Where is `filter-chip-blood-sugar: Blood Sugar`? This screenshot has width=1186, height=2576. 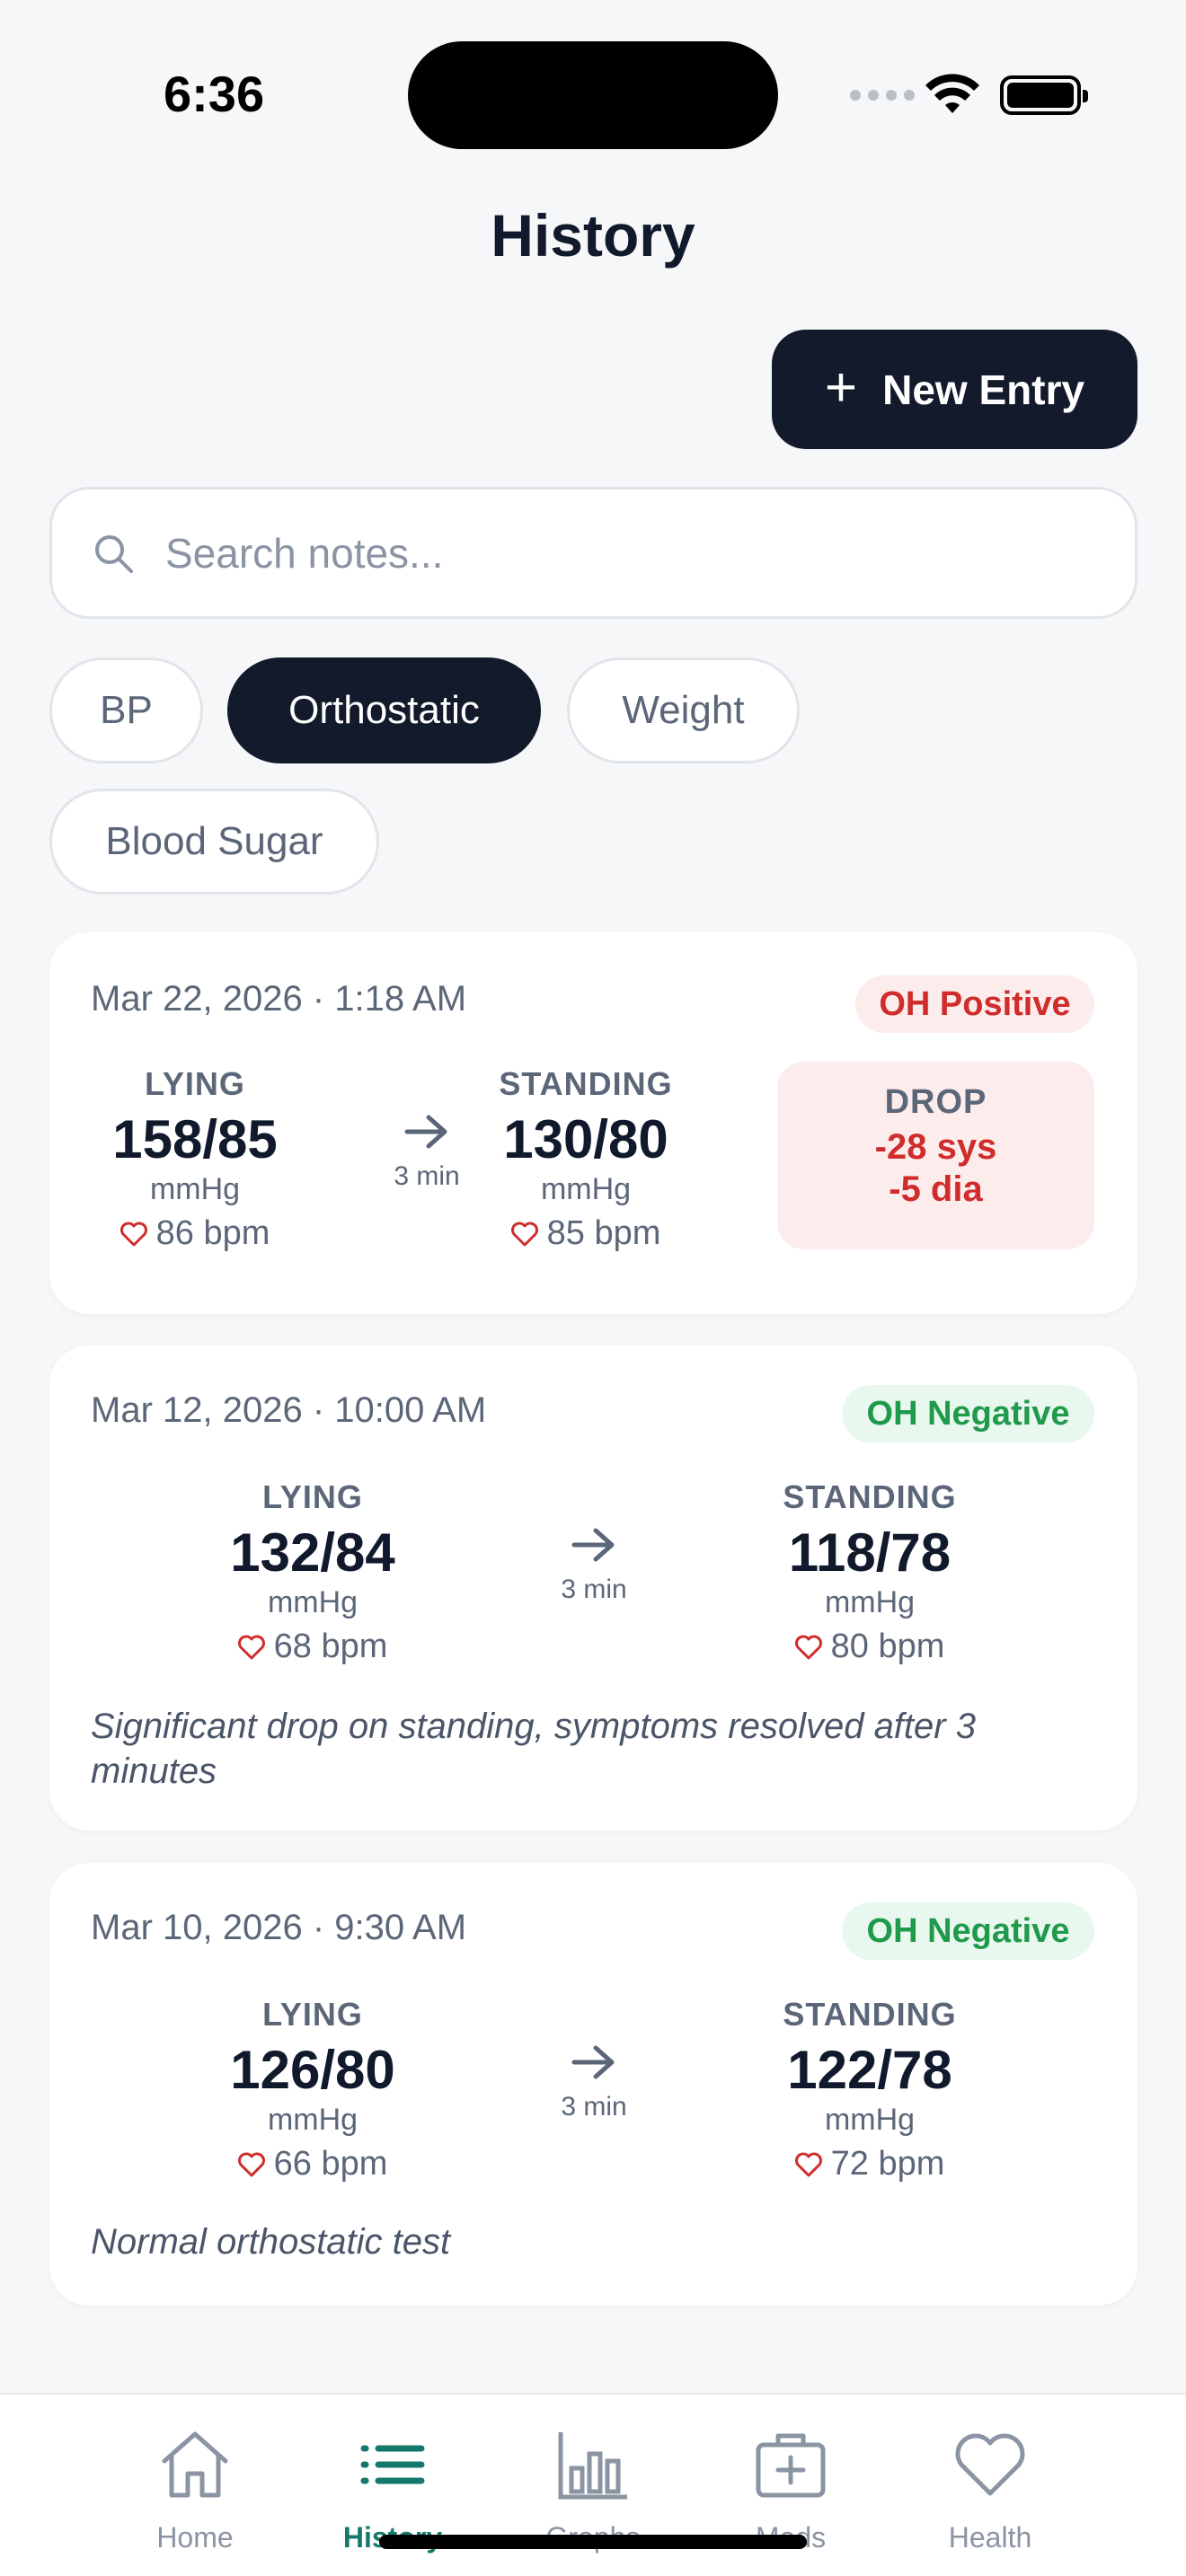
filter-chip-blood-sugar: Blood Sugar is located at coordinates (214, 842).